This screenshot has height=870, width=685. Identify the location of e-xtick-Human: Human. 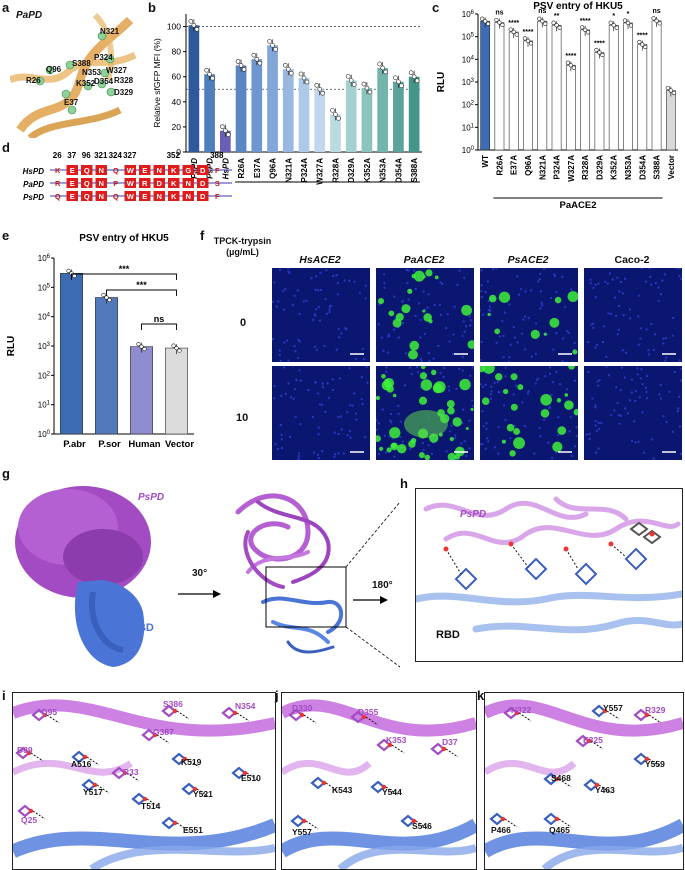
(144, 444).